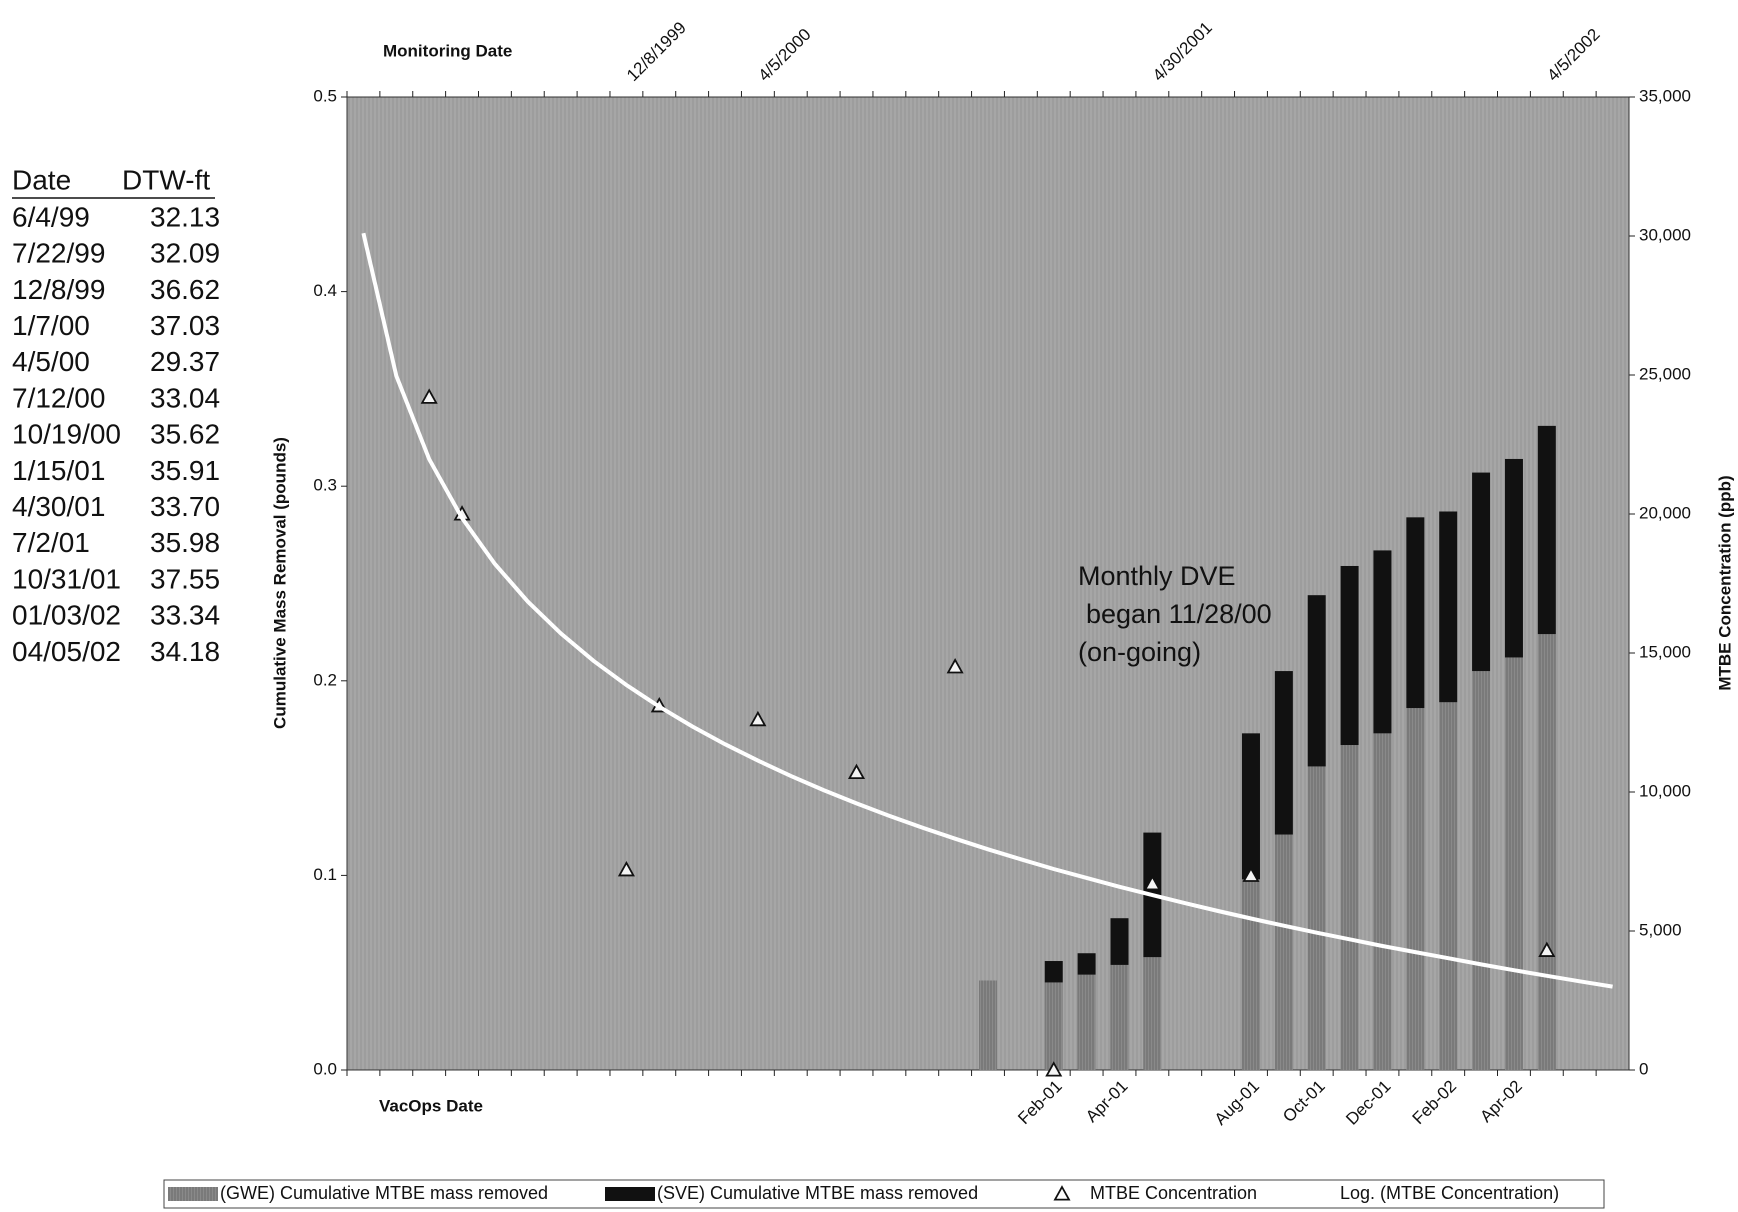  I want to click on x2-tick-label: 4/5/2002, so click(1573, 55).